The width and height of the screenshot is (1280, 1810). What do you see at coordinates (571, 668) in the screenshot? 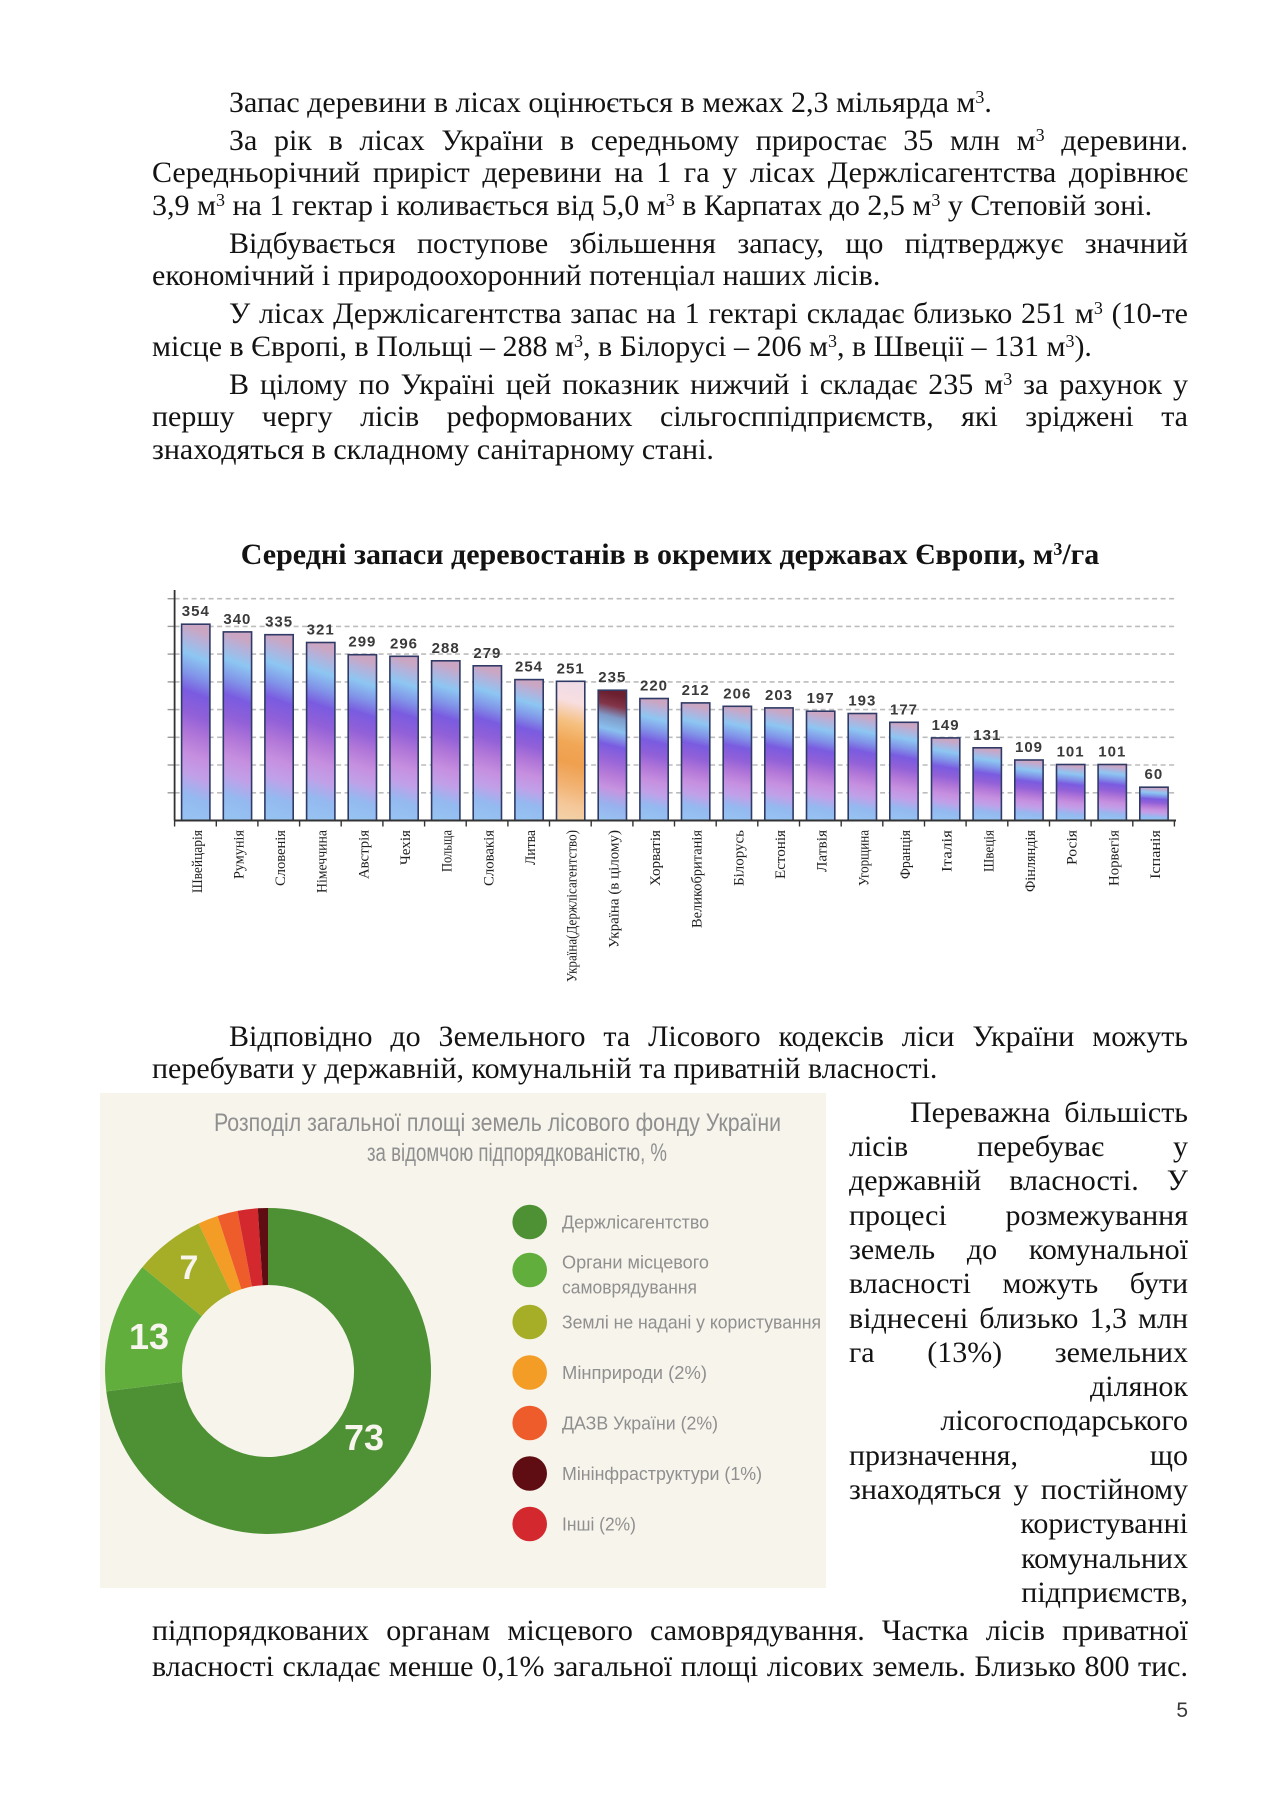
I see `svg-text: 251` at bounding box center [571, 668].